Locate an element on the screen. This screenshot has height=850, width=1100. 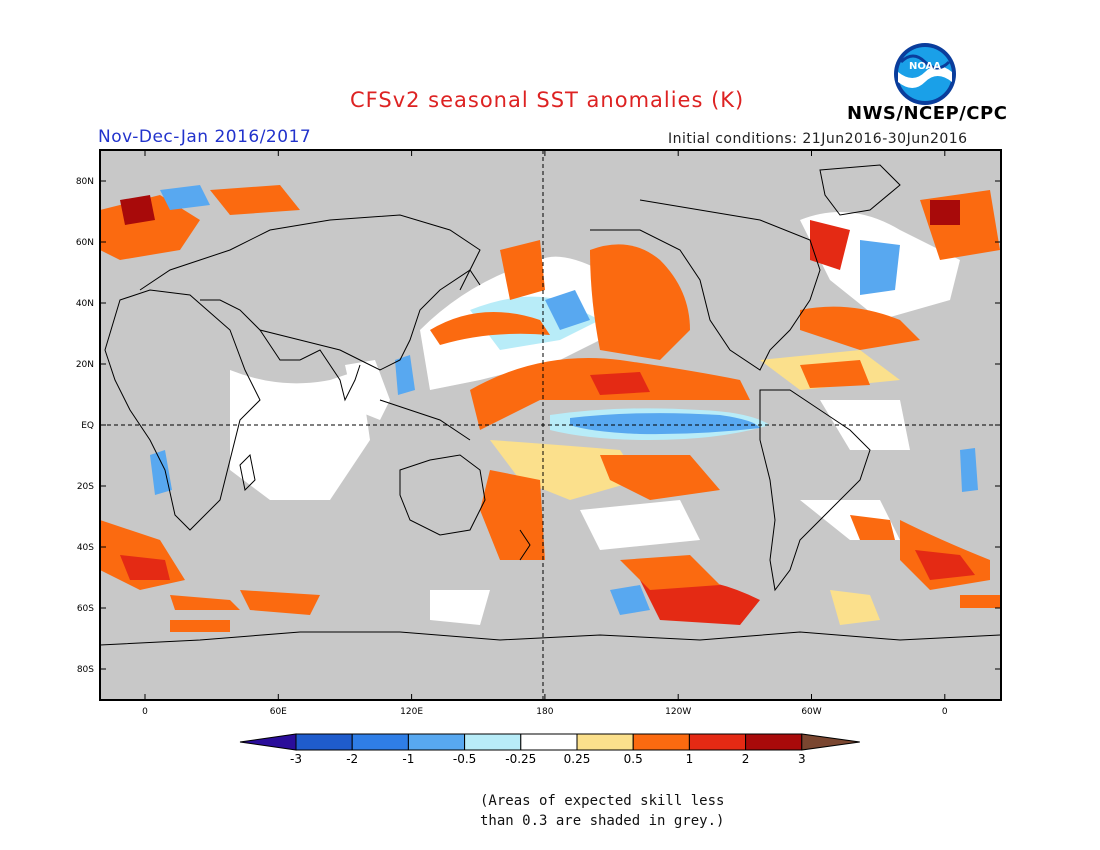
lon-label: 60E is located at coordinates (278, 712).